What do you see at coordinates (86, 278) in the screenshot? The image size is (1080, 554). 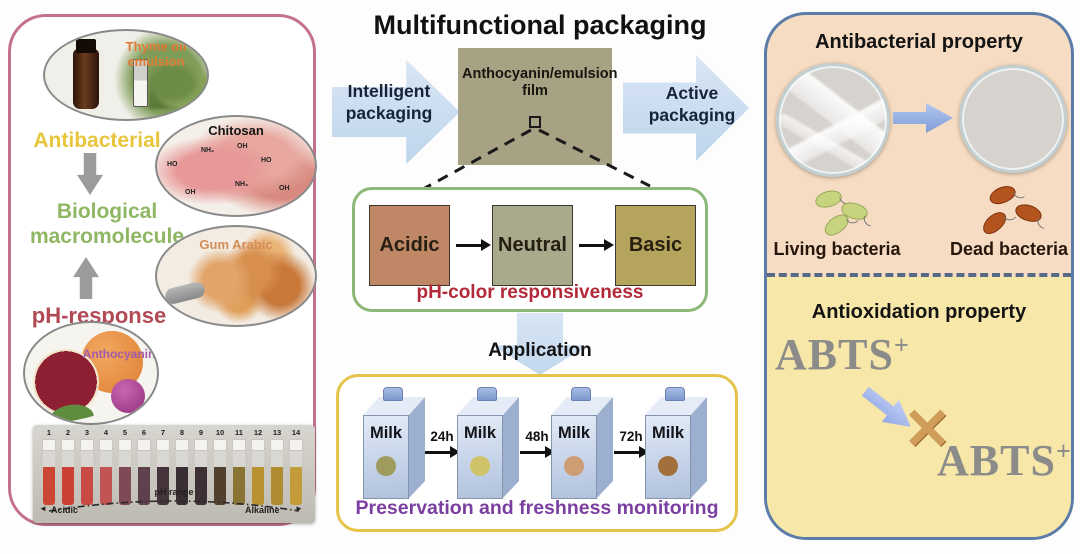 I see `arrow-up-icon` at bounding box center [86, 278].